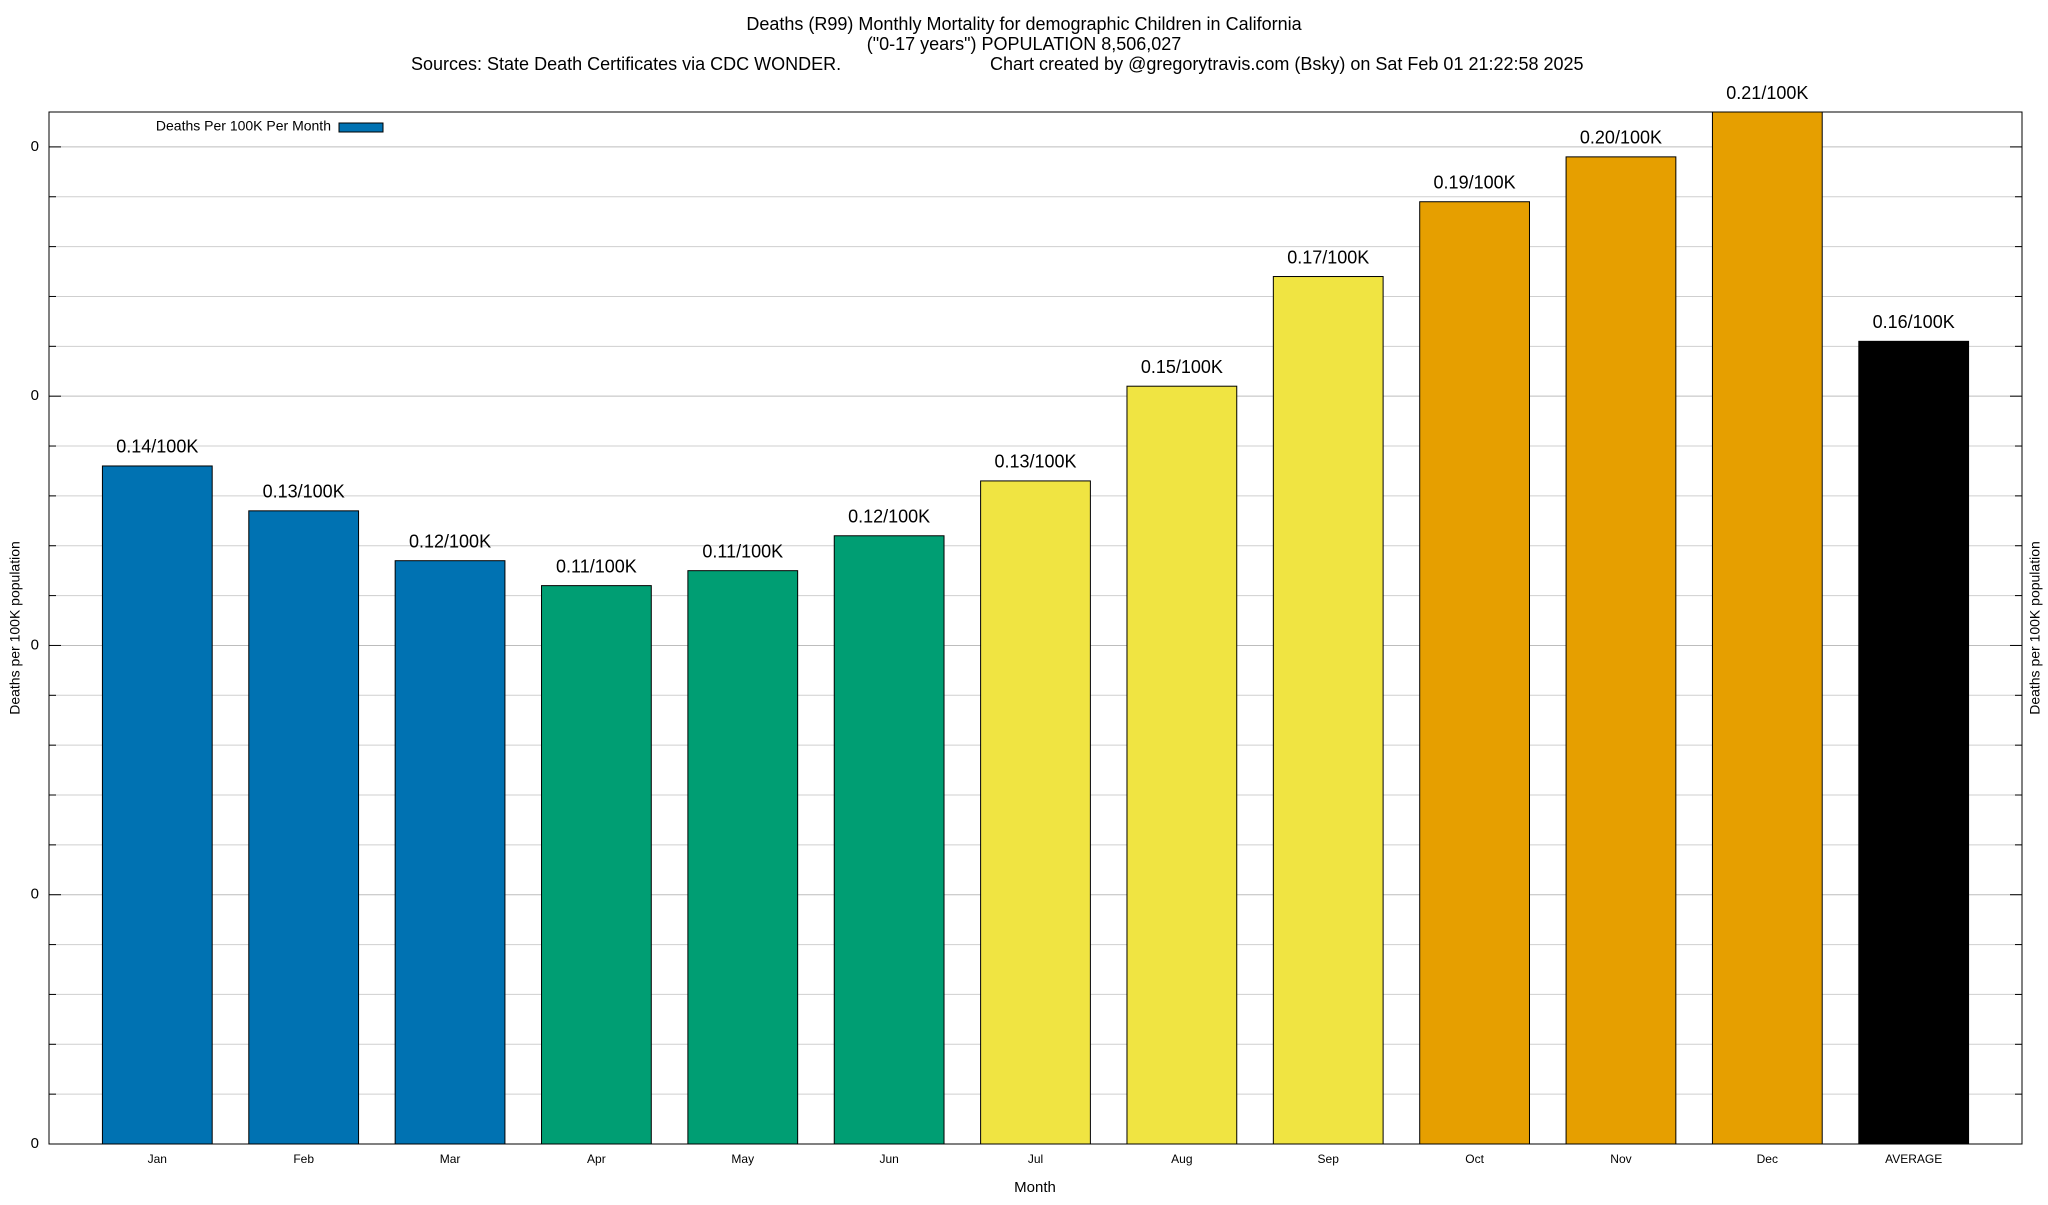 The height and width of the screenshot is (1205, 2048). What do you see at coordinates (1620, 1159) in the screenshot?
I see `x-tick-label: Nov` at bounding box center [1620, 1159].